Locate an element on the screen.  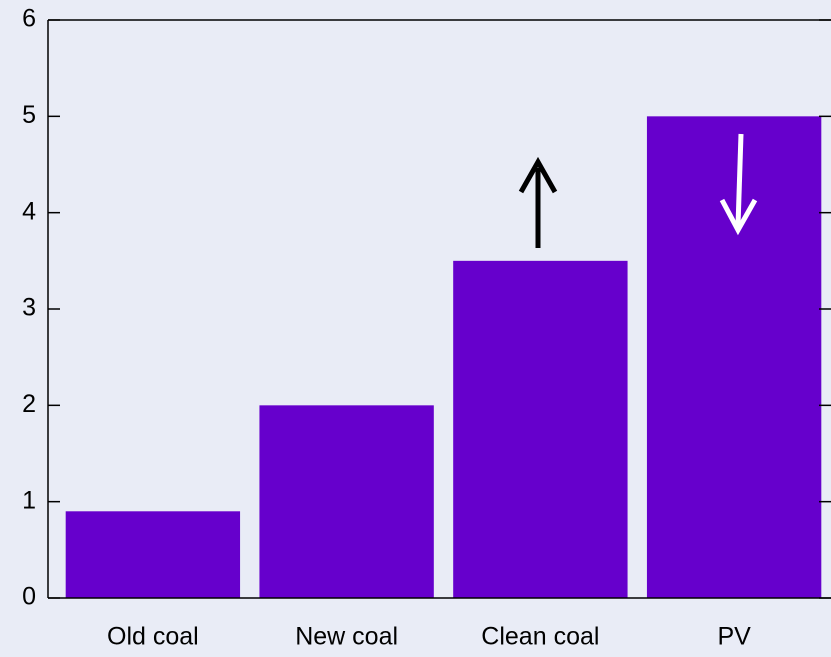
down-arrow is located at coordinates (738, 184).